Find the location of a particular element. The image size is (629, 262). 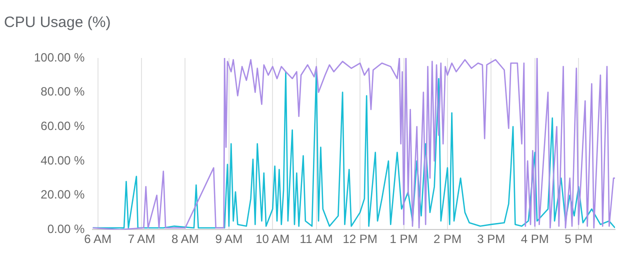

x-tick-label: 1 PM is located at coordinates (404, 239).